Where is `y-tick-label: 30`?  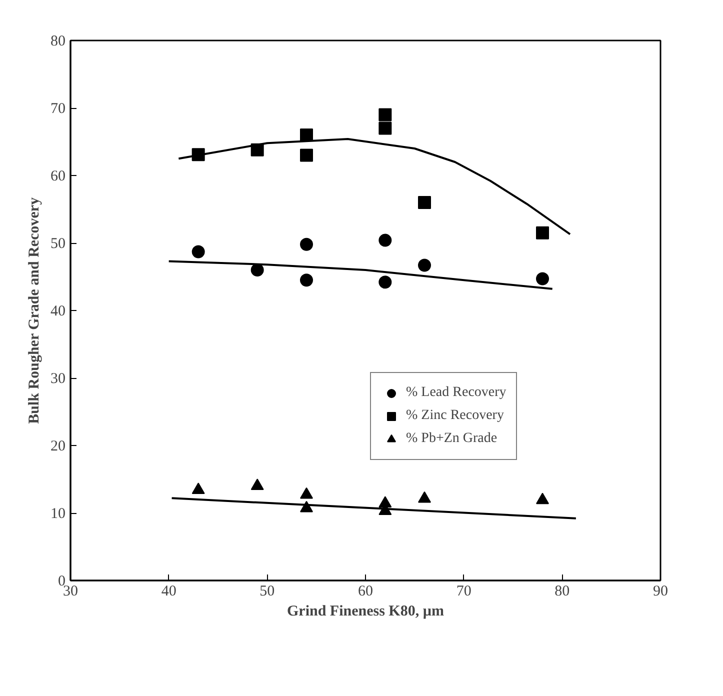 y-tick-label: 30 is located at coordinates (58, 379).